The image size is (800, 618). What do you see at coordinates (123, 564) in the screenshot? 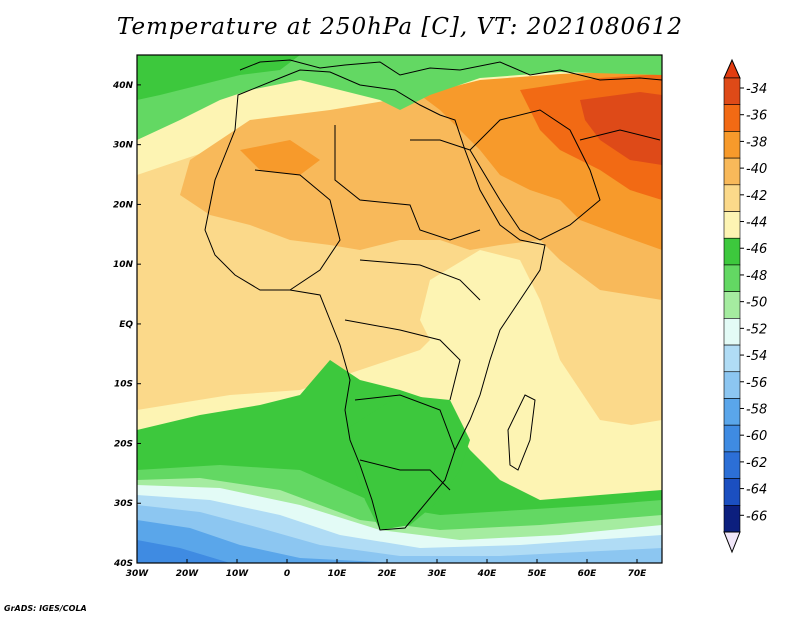
I see `lat-tick-label: 40S` at bounding box center [123, 564].